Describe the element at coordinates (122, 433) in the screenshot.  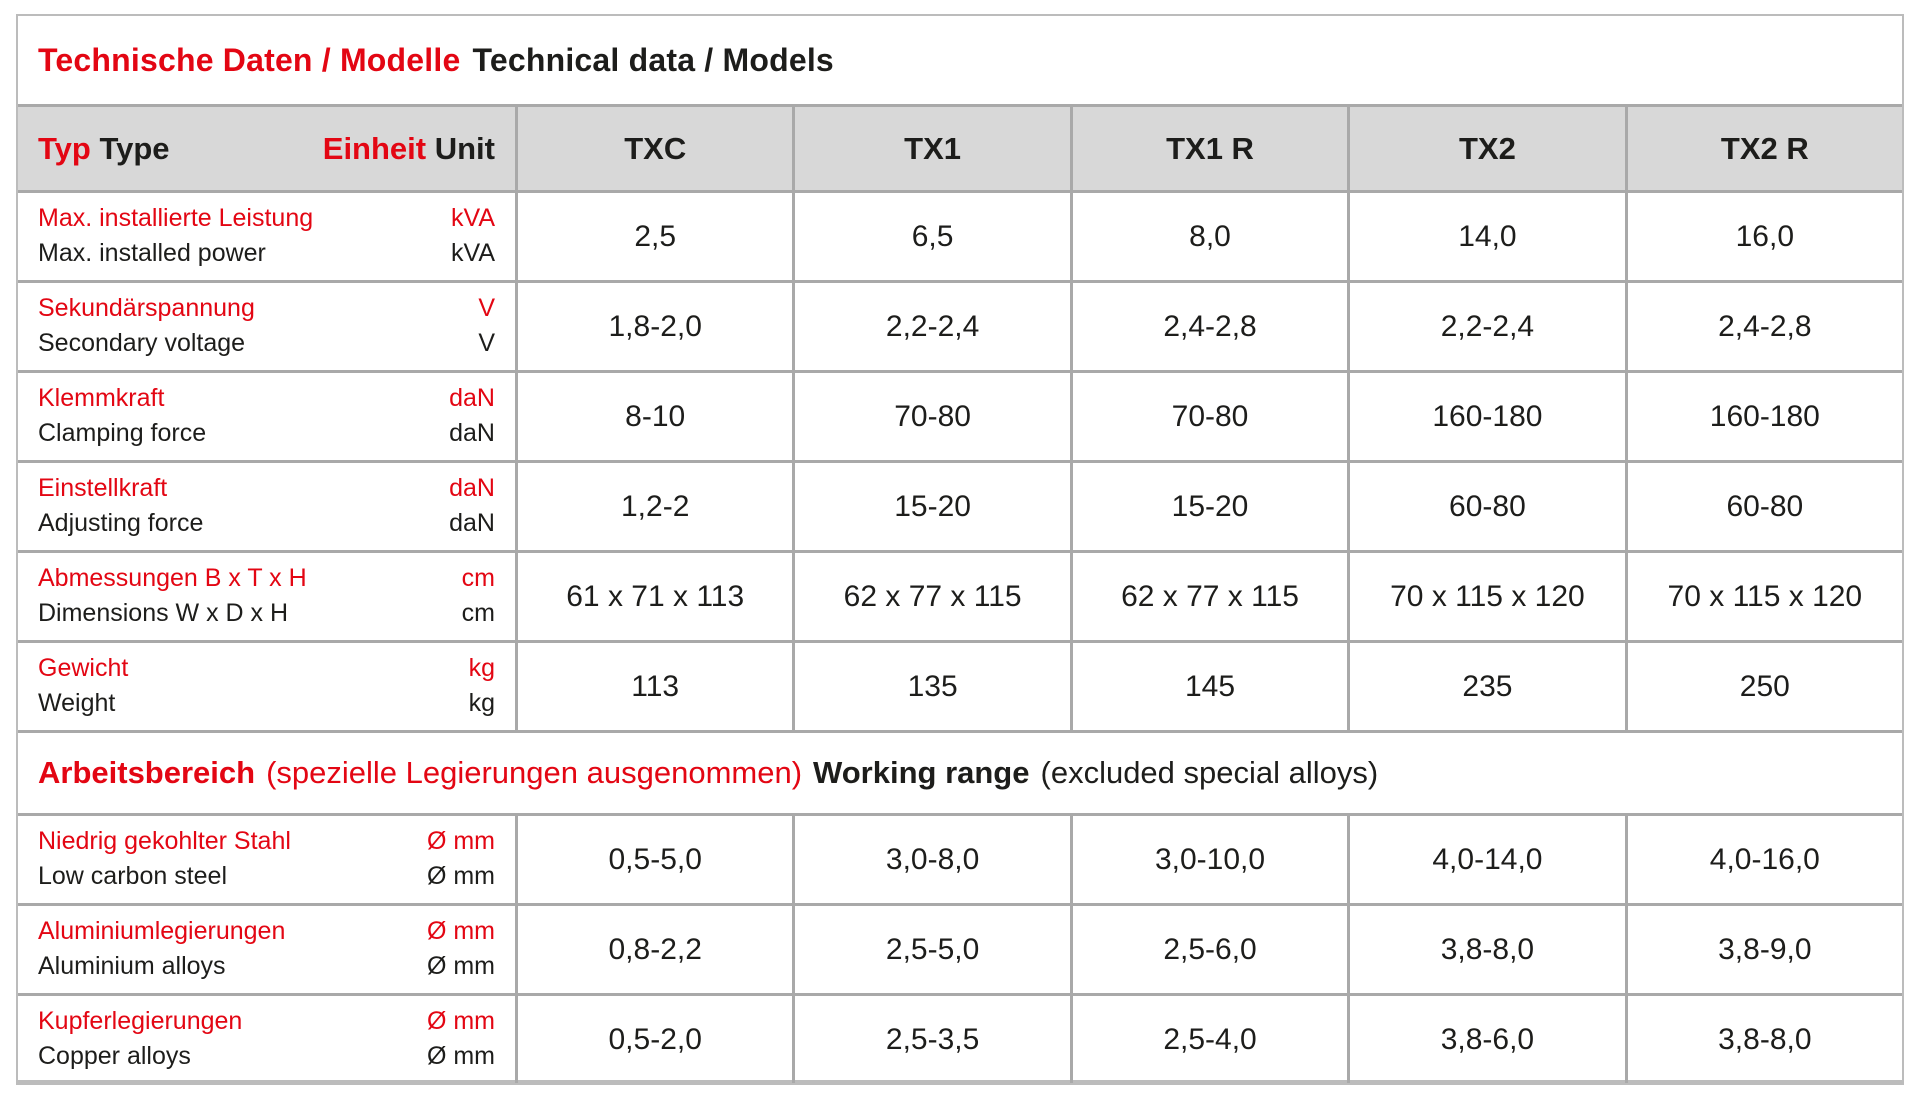
I see `row-label-en: Clamping force` at that location.